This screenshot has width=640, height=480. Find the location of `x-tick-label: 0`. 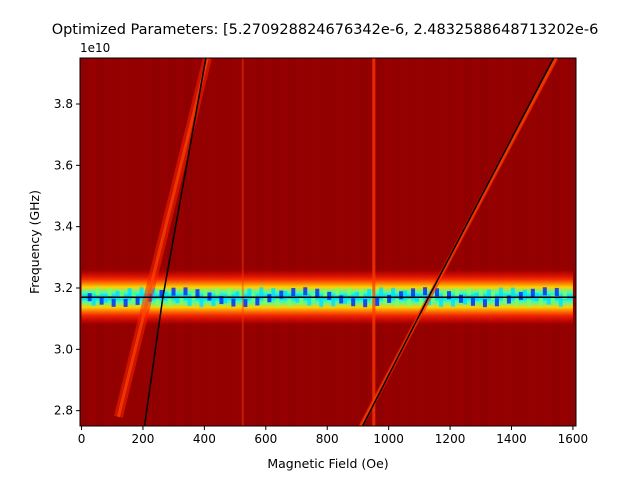

x-tick-label: 0 is located at coordinates (82, 439).